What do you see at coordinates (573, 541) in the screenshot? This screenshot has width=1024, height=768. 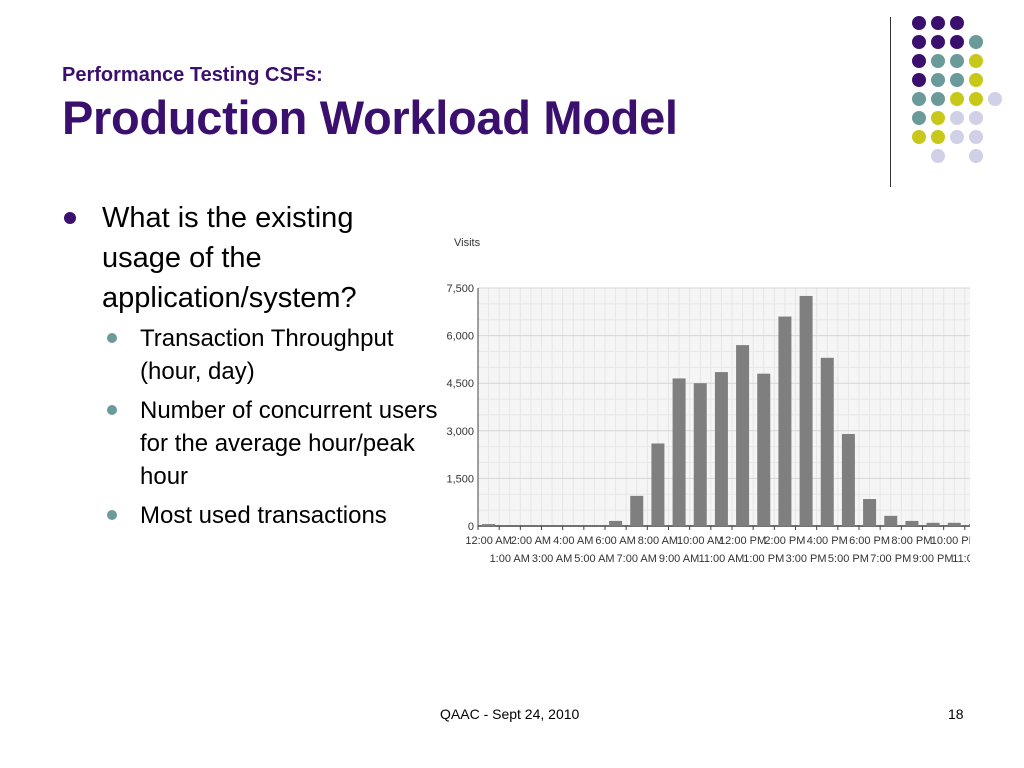 I see `x-tick-label: 4:00 AM` at bounding box center [573, 541].